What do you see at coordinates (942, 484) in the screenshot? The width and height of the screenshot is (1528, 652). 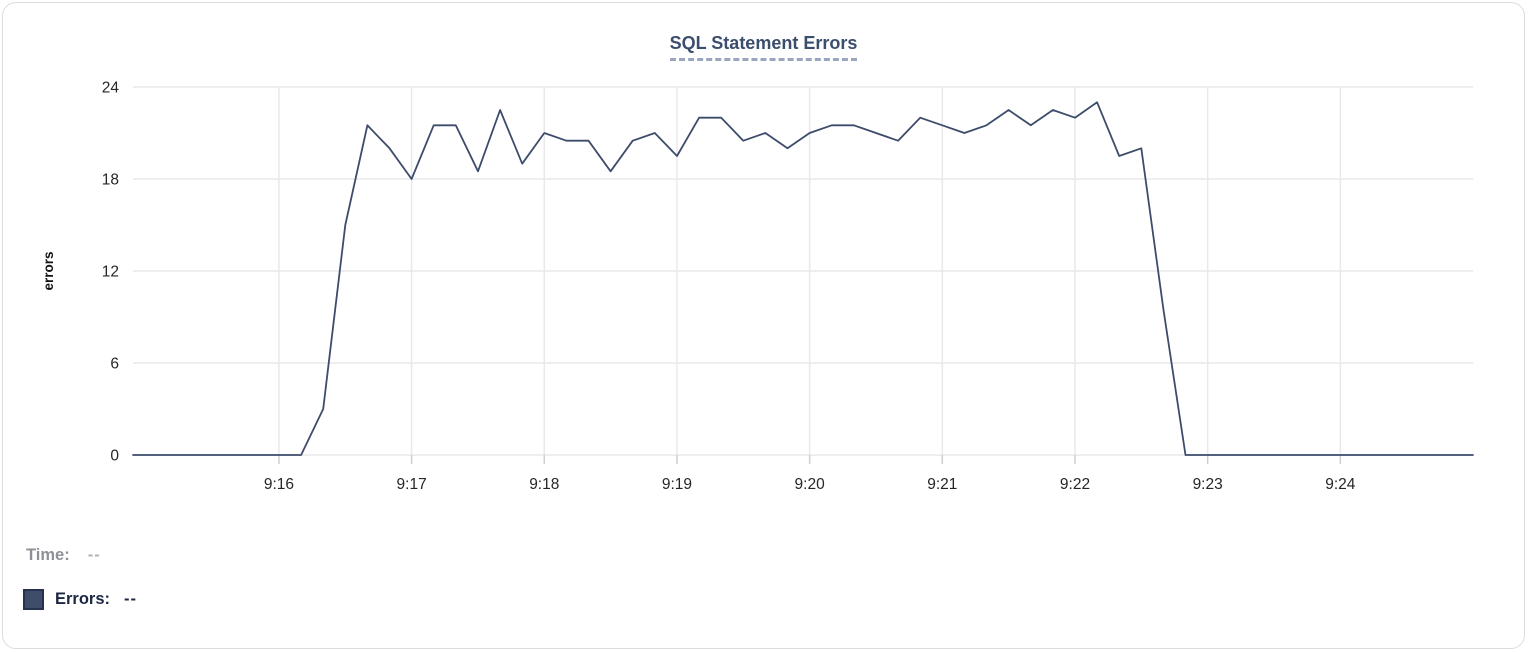 I see `x-tick-label: 9:21` at bounding box center [942, 484].